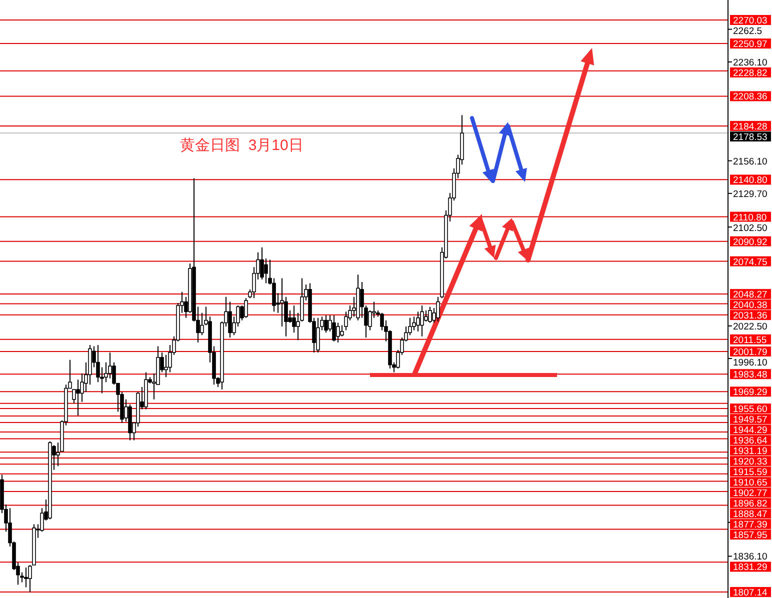 This screenshot has width=772, height=598. Describe the element at coordinates (750, 340) in the screenshot. I see `ref-line-label: 2011.55` at that location.